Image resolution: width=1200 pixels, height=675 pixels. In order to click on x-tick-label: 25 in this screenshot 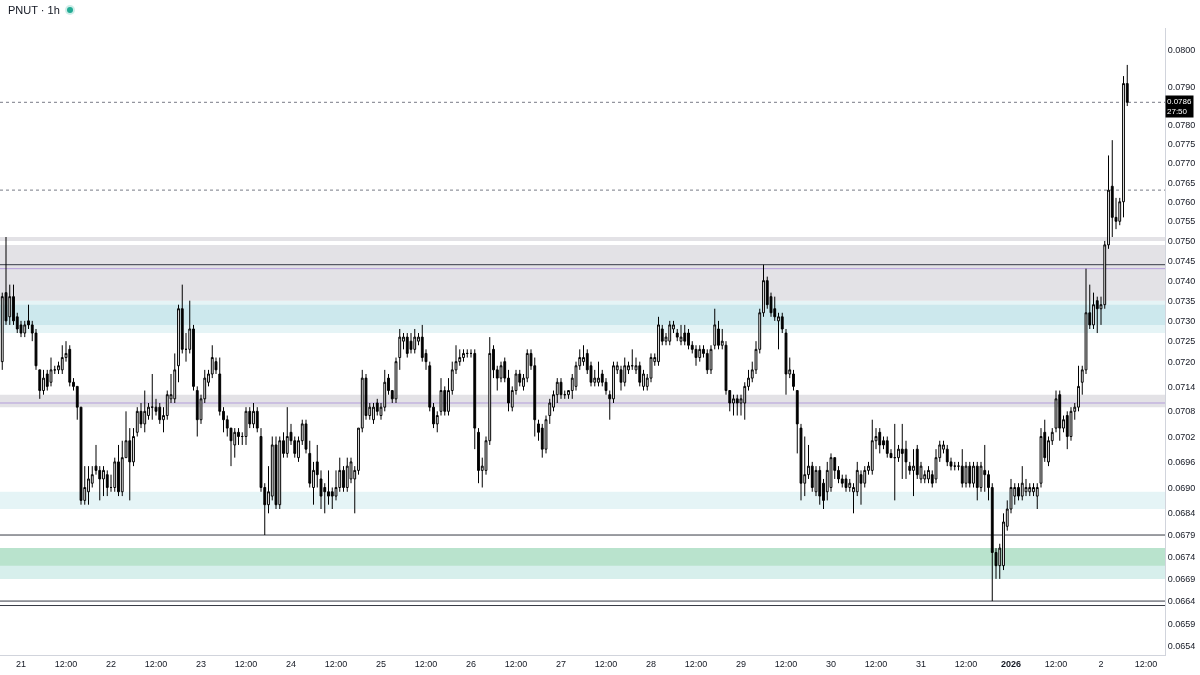, I will do `click(381, 663)`.